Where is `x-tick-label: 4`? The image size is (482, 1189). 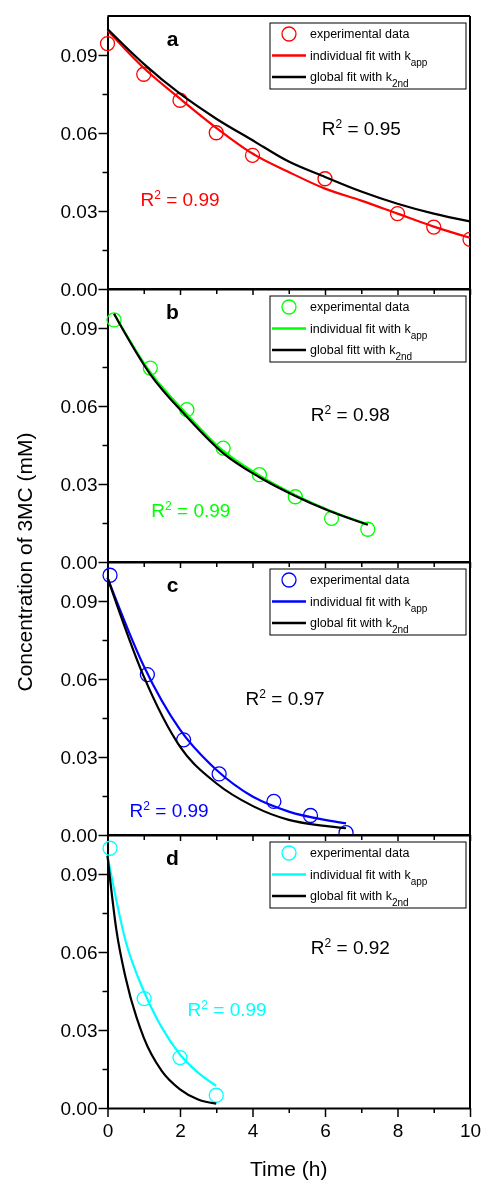
x-tick-label: 4 is located at coordinates (253, 1131).